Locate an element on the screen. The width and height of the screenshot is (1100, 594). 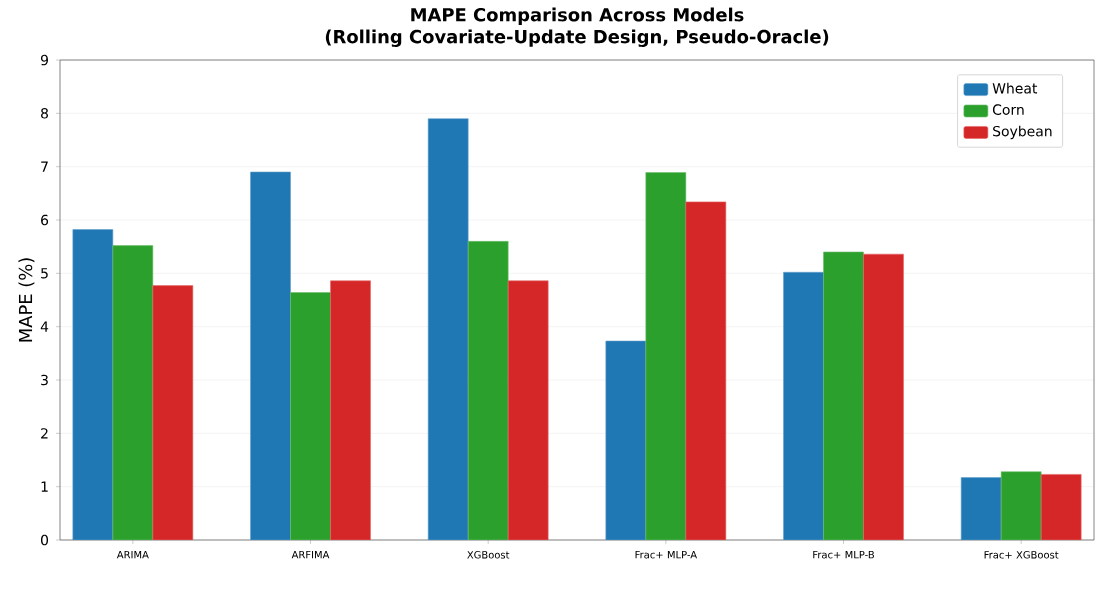
chart-title: MAPE Comparison Across Models is located at coordinates (577, 16).